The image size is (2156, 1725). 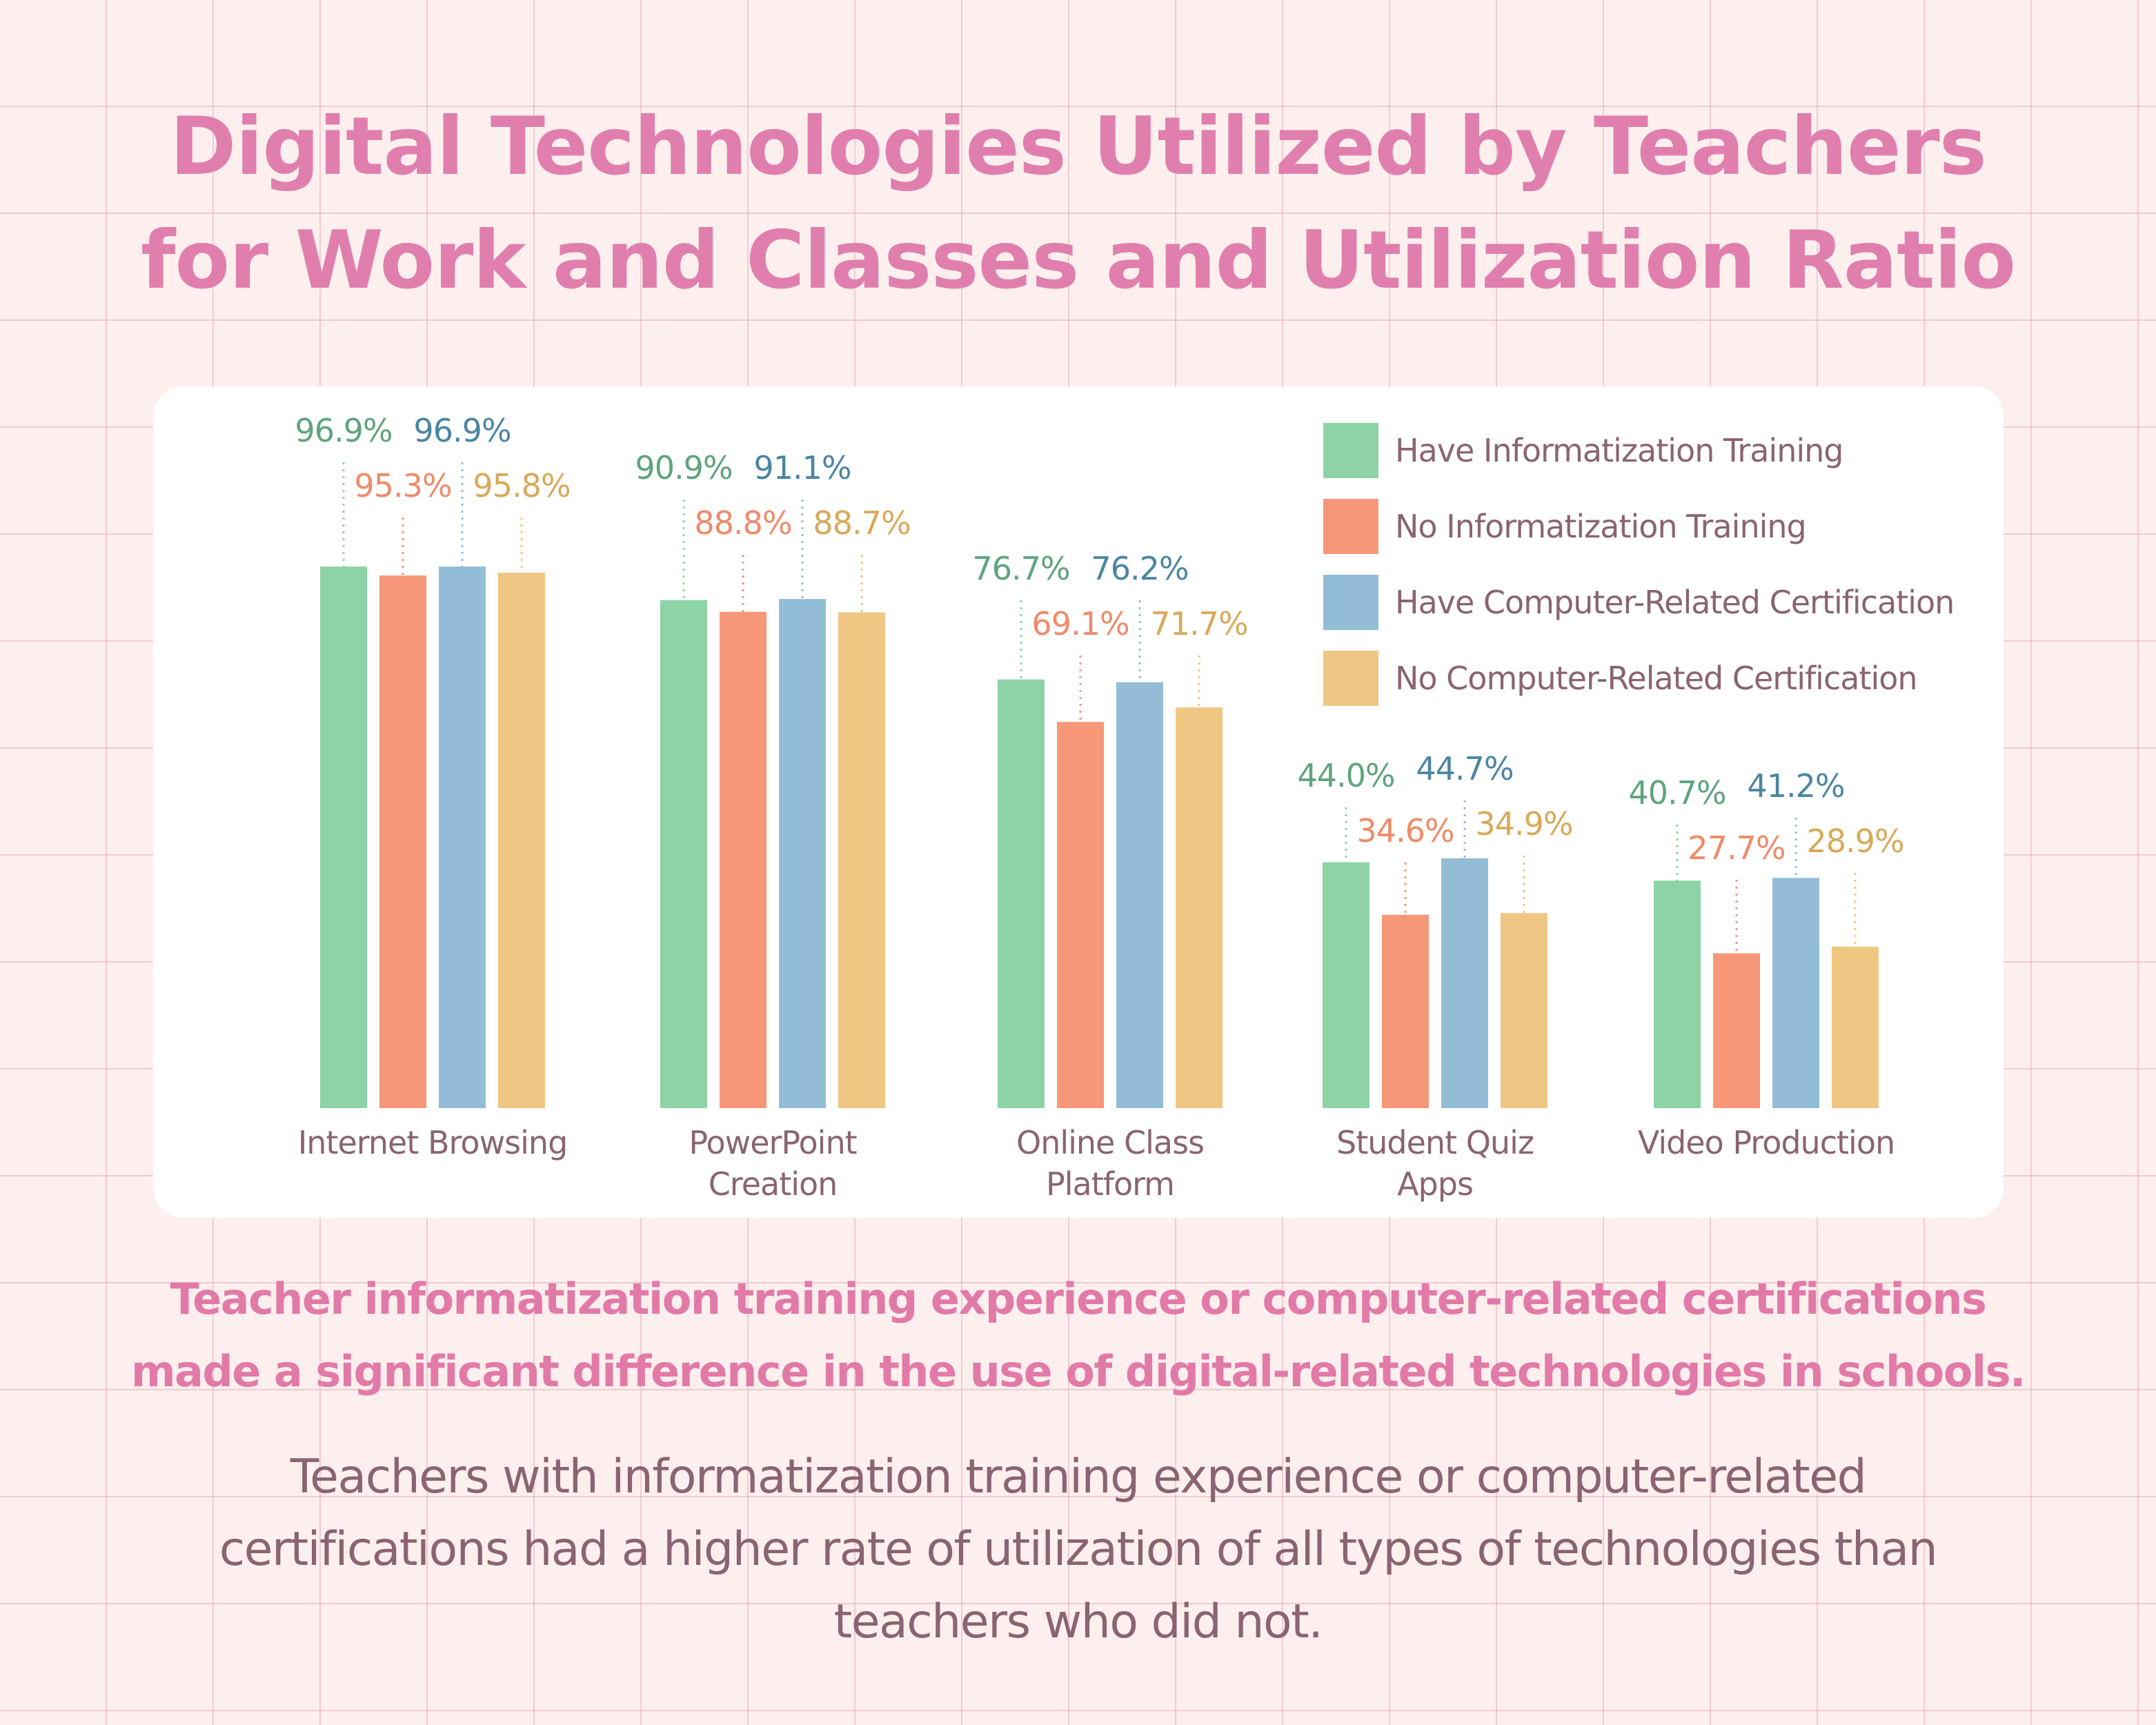 I want to click on legend-label: No Computer-Related Certification, so click(x=1656, y=678).